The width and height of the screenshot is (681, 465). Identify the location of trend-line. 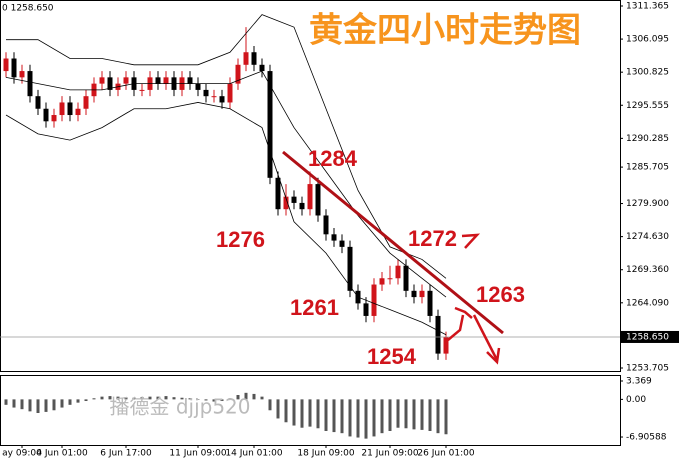
(393, 242).